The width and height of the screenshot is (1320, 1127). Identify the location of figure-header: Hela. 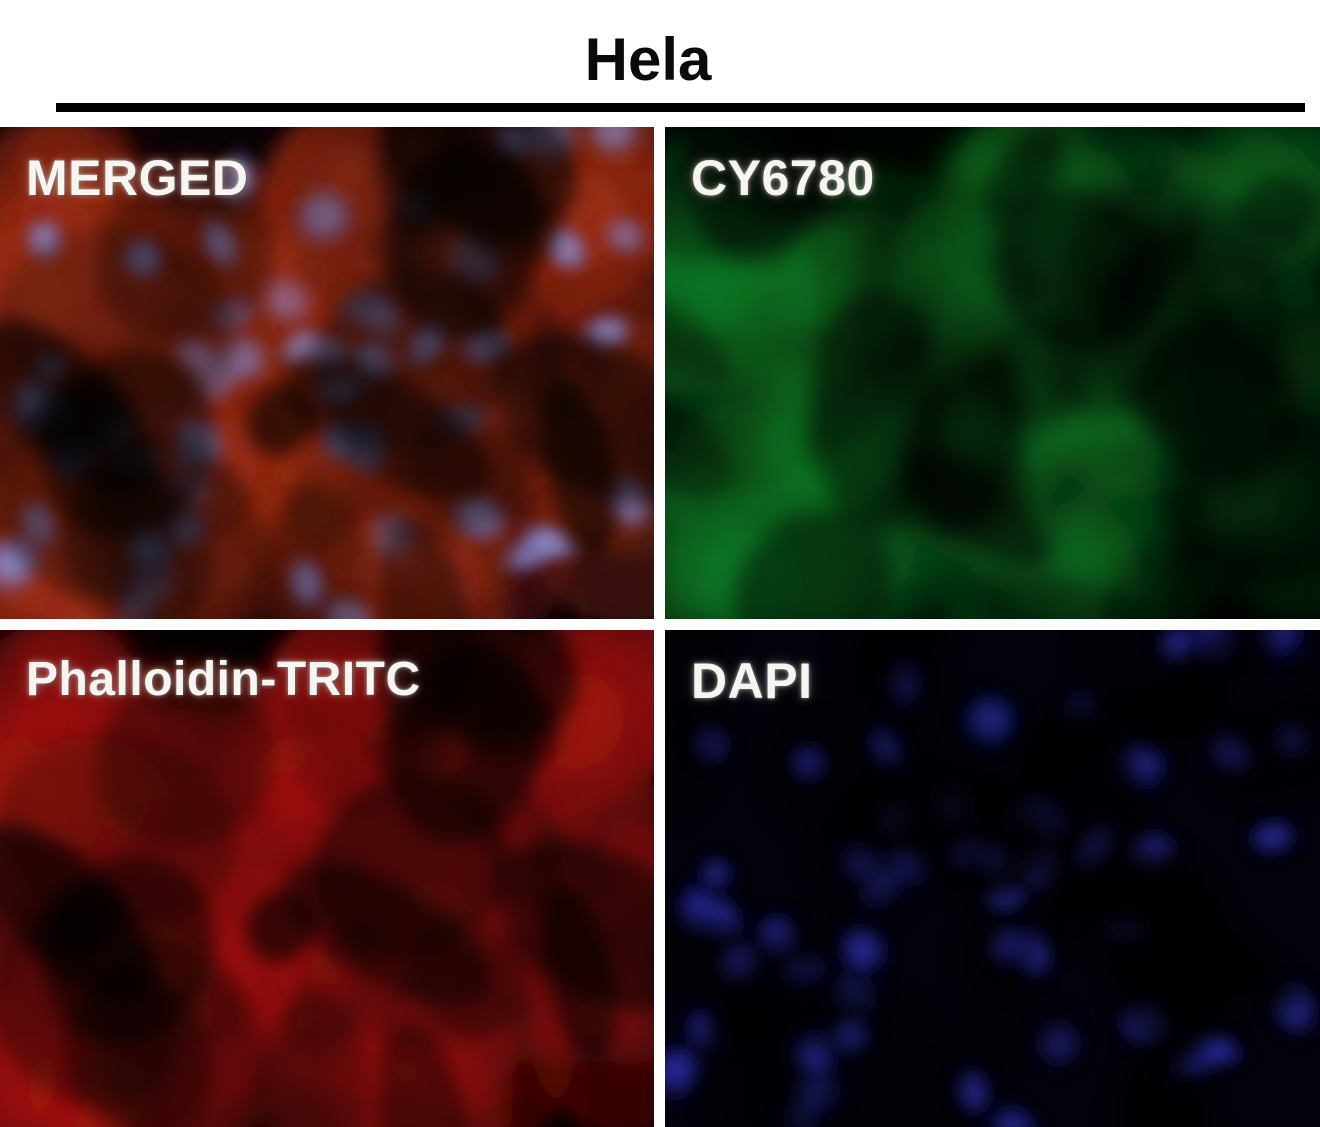
(660, 51).